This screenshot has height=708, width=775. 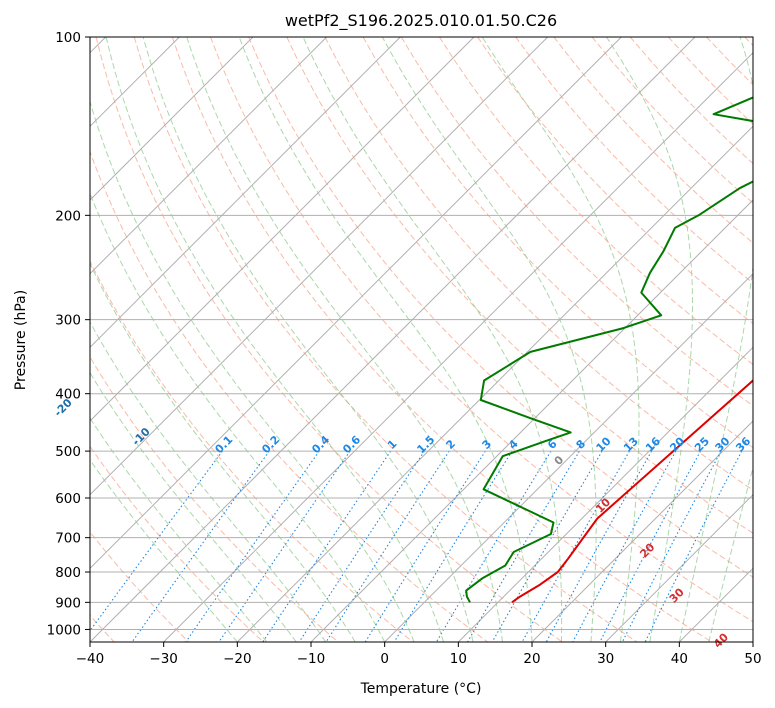 What do you see at coordinates (531, 659) in the screenshot?
I see `x-tick-label: 20` at bounding box center [531, 659].